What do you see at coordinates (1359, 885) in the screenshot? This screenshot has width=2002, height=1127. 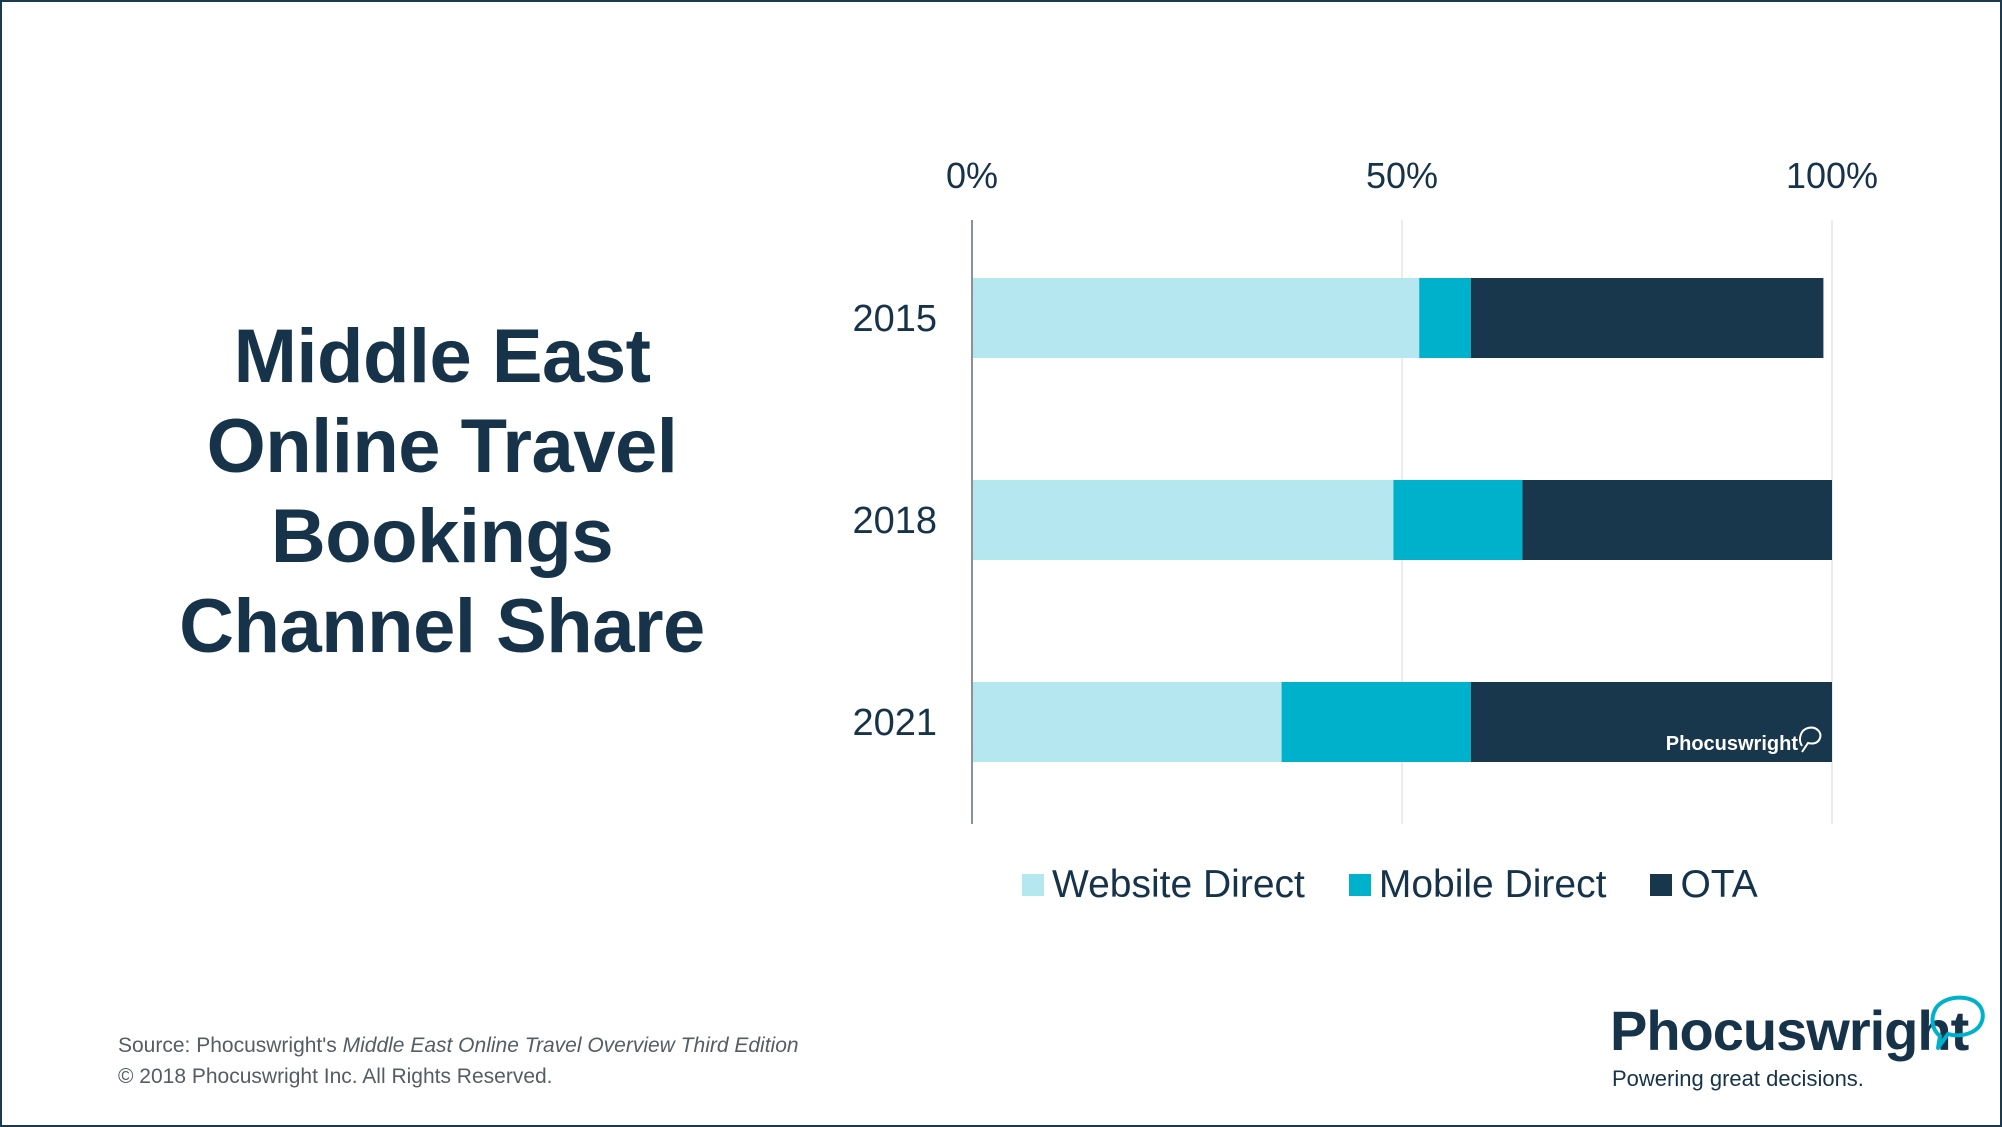 I see `legend-swatch-mobile-direct` at bounding box center [1359, 885].